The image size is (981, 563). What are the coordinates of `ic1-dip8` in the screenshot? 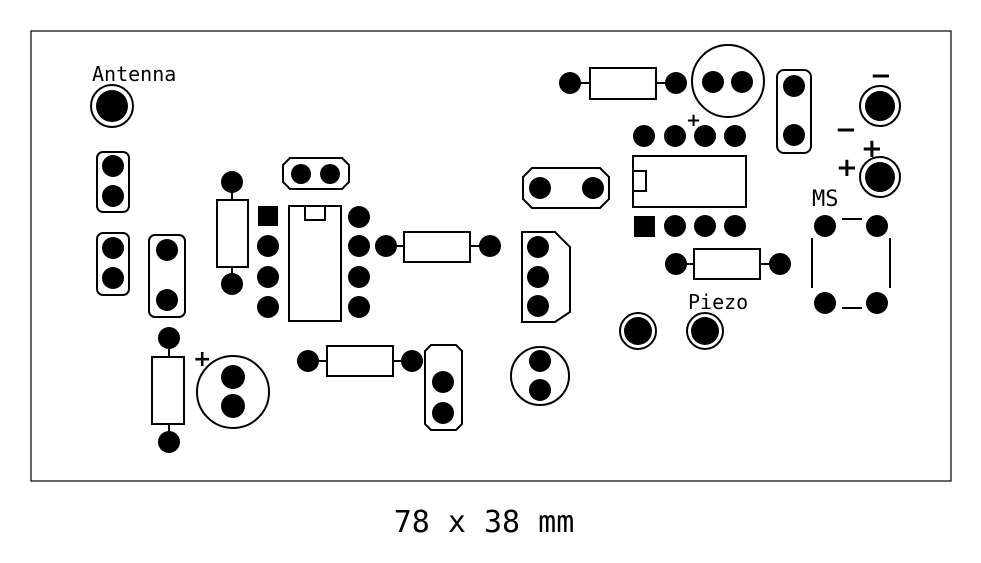 It's located at (313, 263).